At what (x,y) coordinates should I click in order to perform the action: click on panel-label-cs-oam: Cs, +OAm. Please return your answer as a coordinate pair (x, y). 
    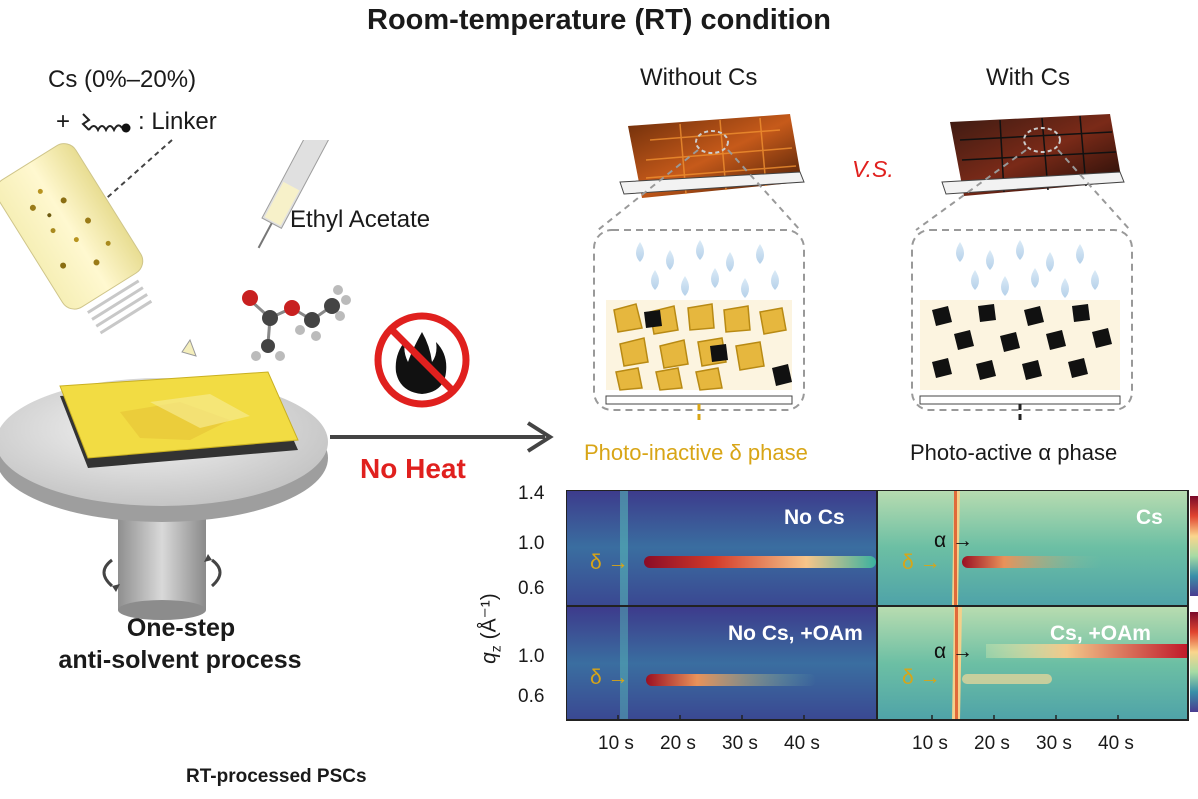
    Looking at the image, I should click on (1100, 633).